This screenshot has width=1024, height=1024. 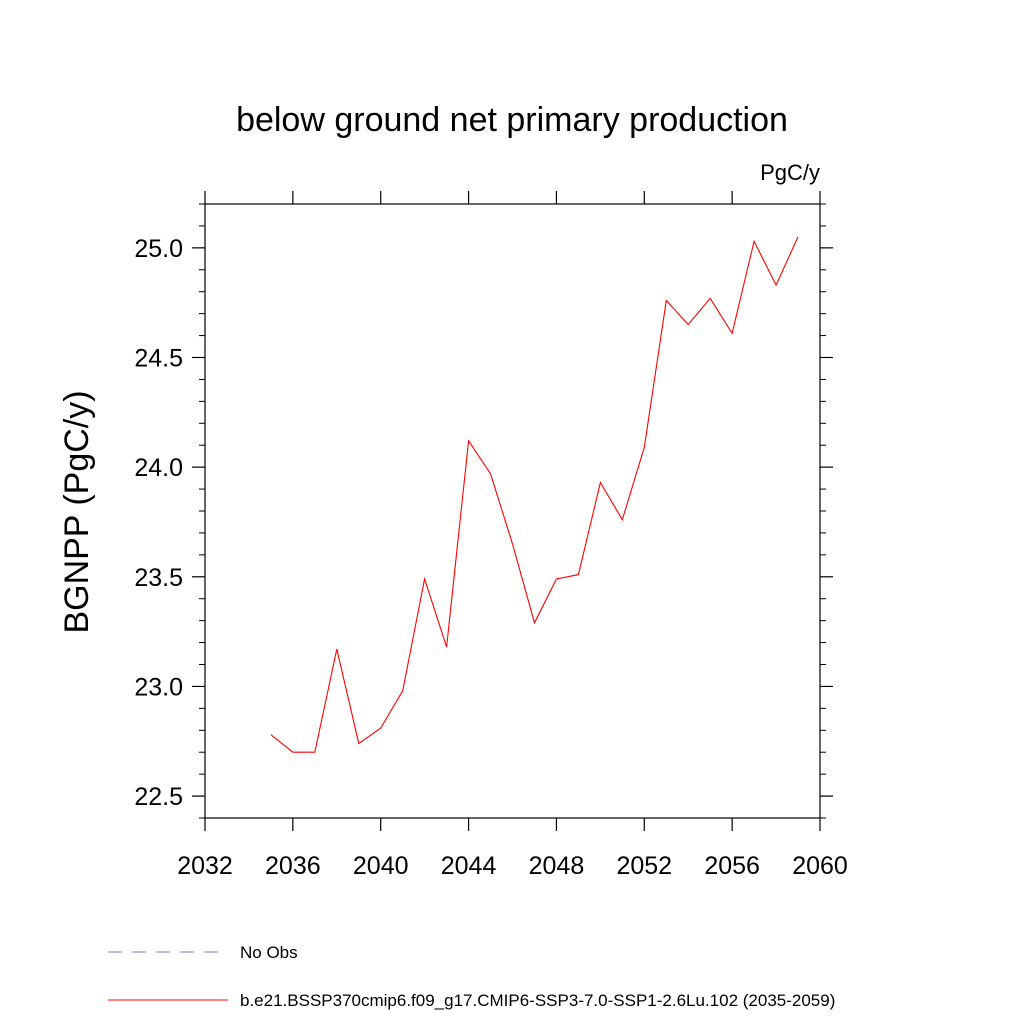 I want to click on x-tick-label: 2036, so click(x=293, y=866).